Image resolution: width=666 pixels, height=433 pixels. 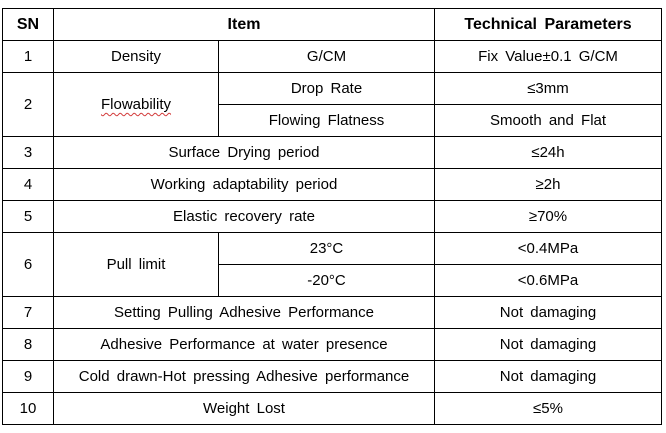 I want to click on table-row: 6 Pull limit 23°C <0.4MPa, so click(x=332, y=264).